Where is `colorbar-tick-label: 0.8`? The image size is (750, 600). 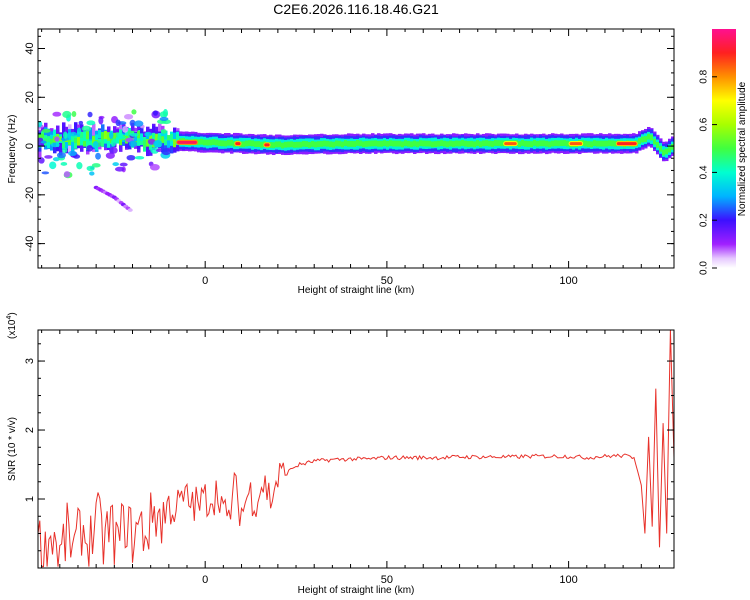 colorbar-tick-label: 0.8 is located at coordinates (704, 76).